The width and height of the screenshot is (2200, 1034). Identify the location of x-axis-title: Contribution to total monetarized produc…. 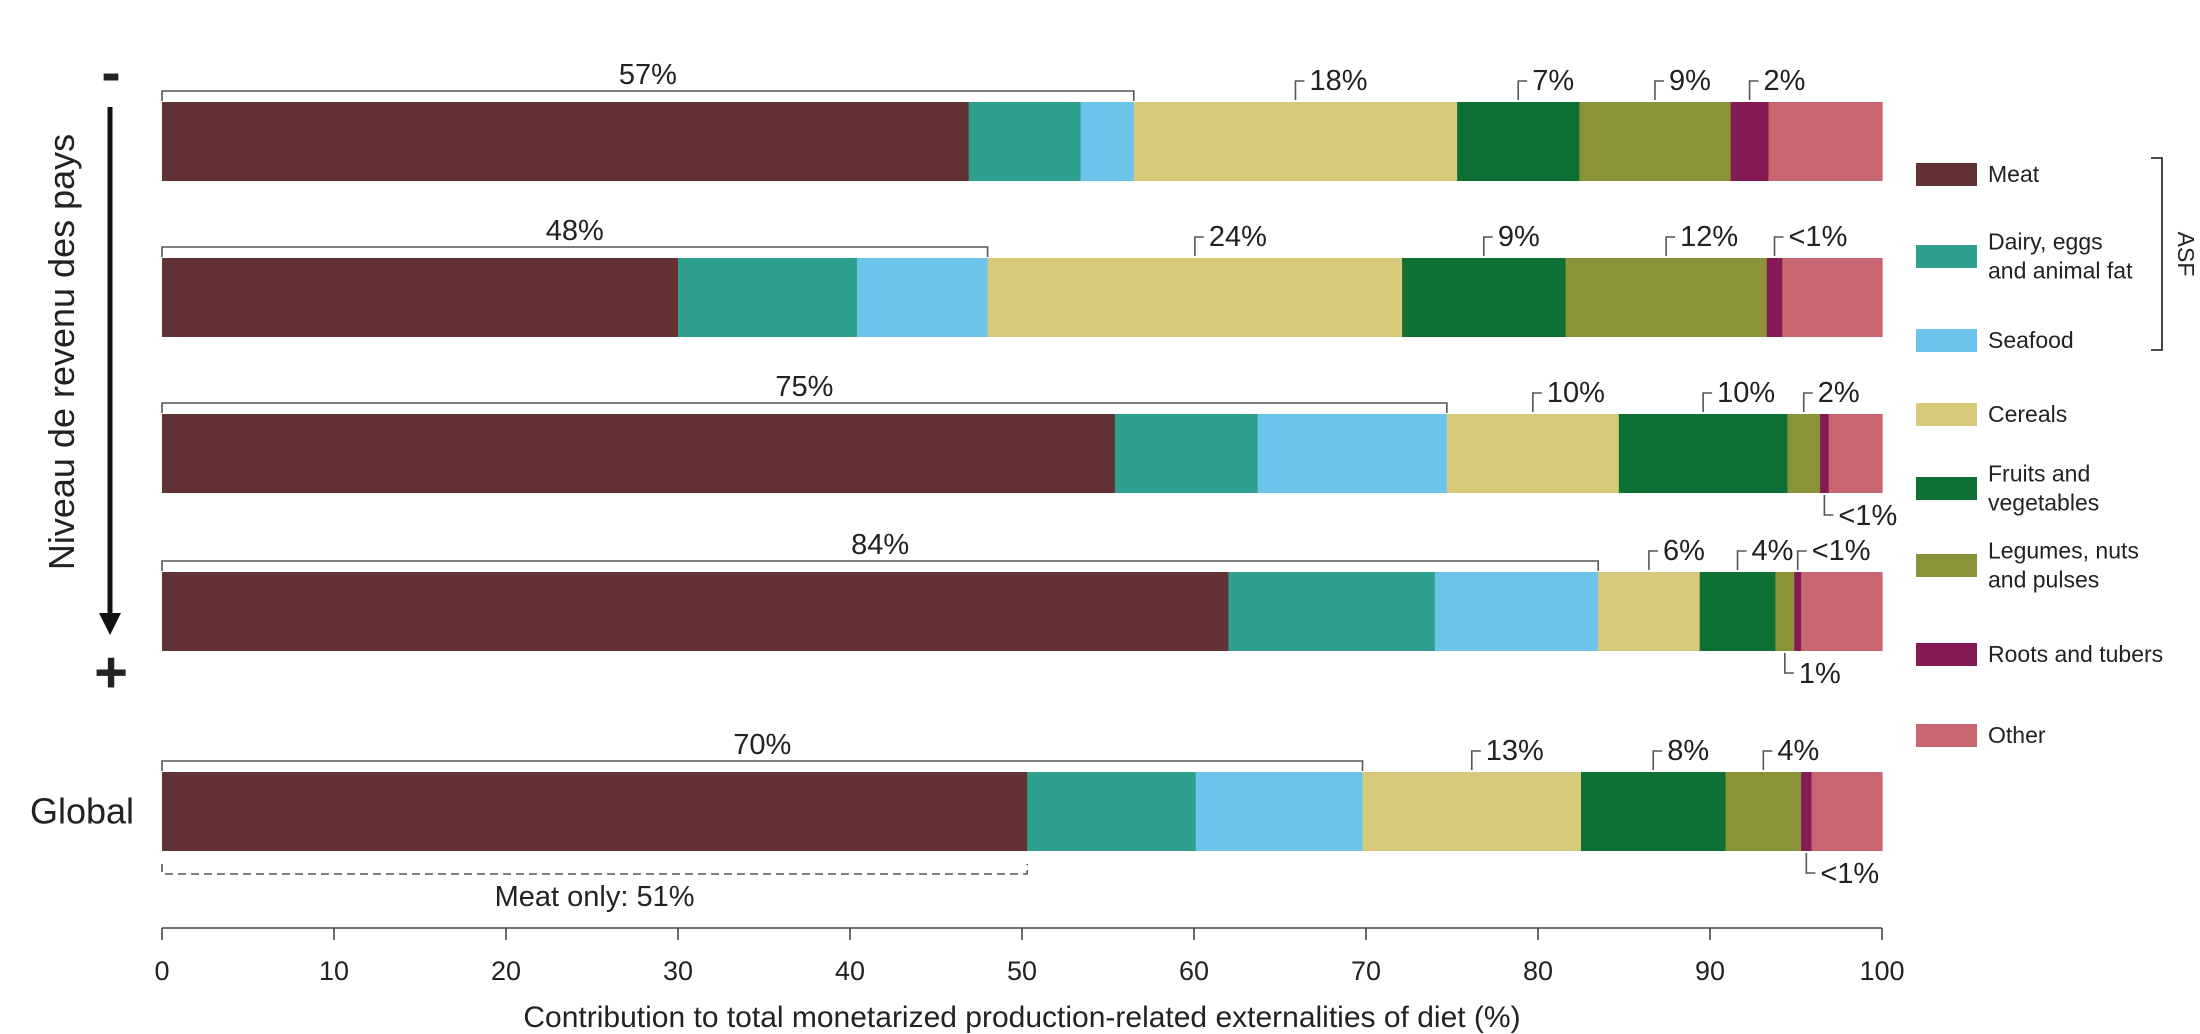
(1021, 1017).